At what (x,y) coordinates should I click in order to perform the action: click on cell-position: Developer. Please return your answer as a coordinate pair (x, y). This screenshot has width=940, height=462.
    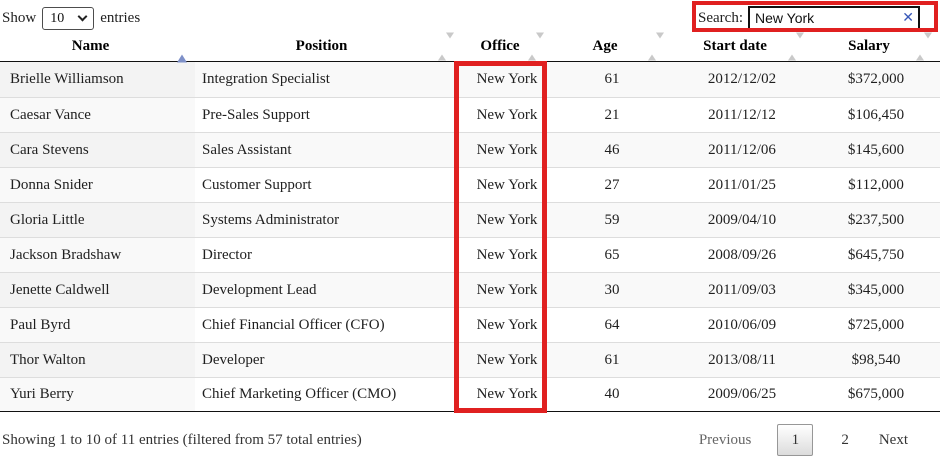
    Looking at the image, I should click on (328, 359).